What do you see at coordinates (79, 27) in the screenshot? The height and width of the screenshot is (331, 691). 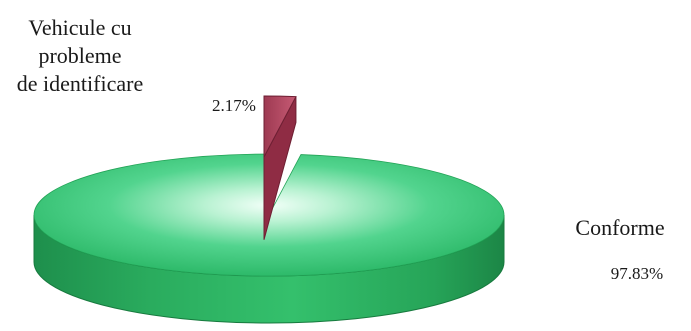 I see `small-slice-label-line-1: Vehicule cu` at bounding box center [79, 27].